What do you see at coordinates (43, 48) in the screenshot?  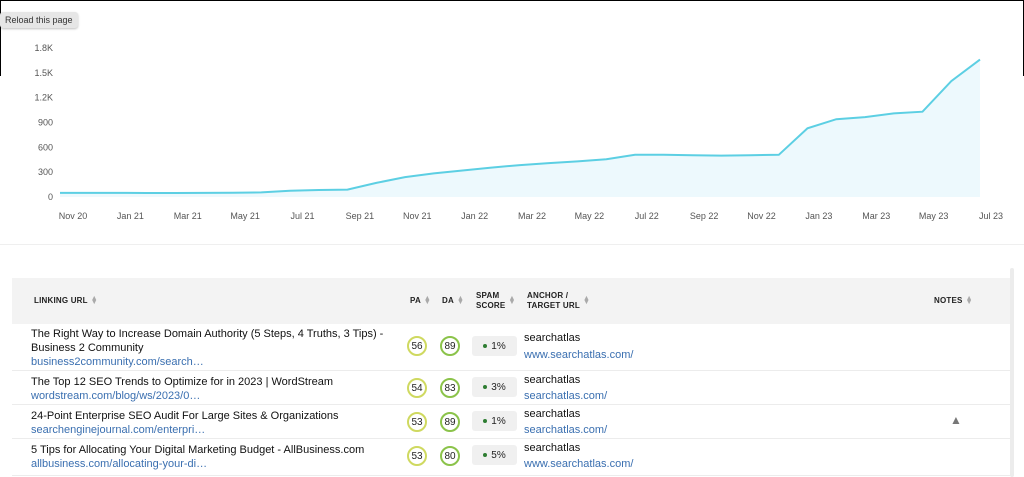 I see `y-tick-label: 1.8K` at bounding box center [43, 48].